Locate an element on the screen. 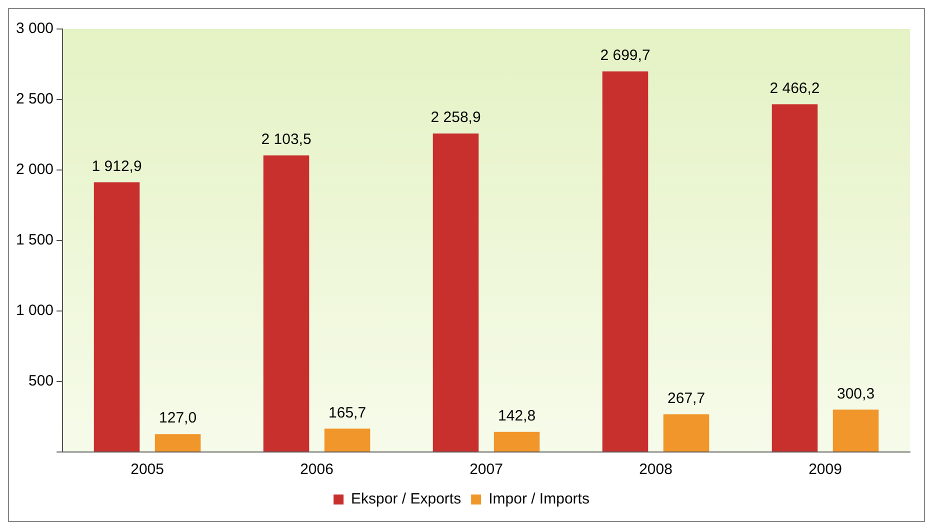  data-label: 2 466,2 is located at coordinates (795, 88).